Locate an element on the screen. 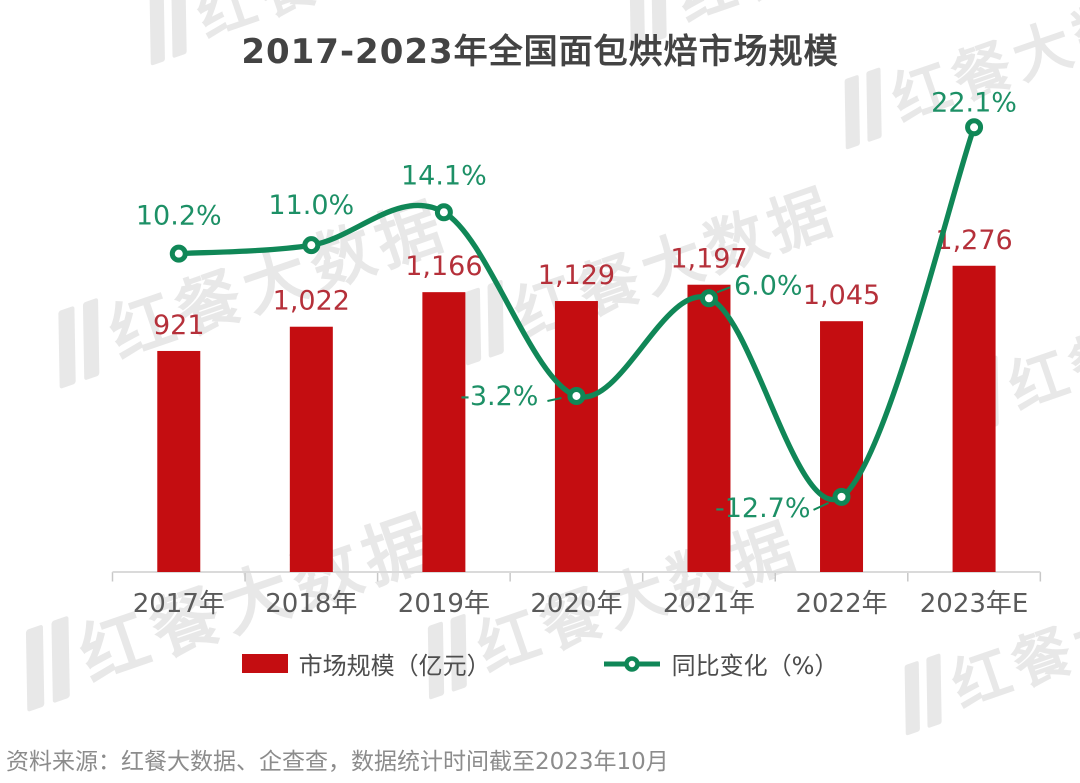 This screenshot has width=1080, height=783. bar-value-label: 1,197 is located at coordinates (708, 259).